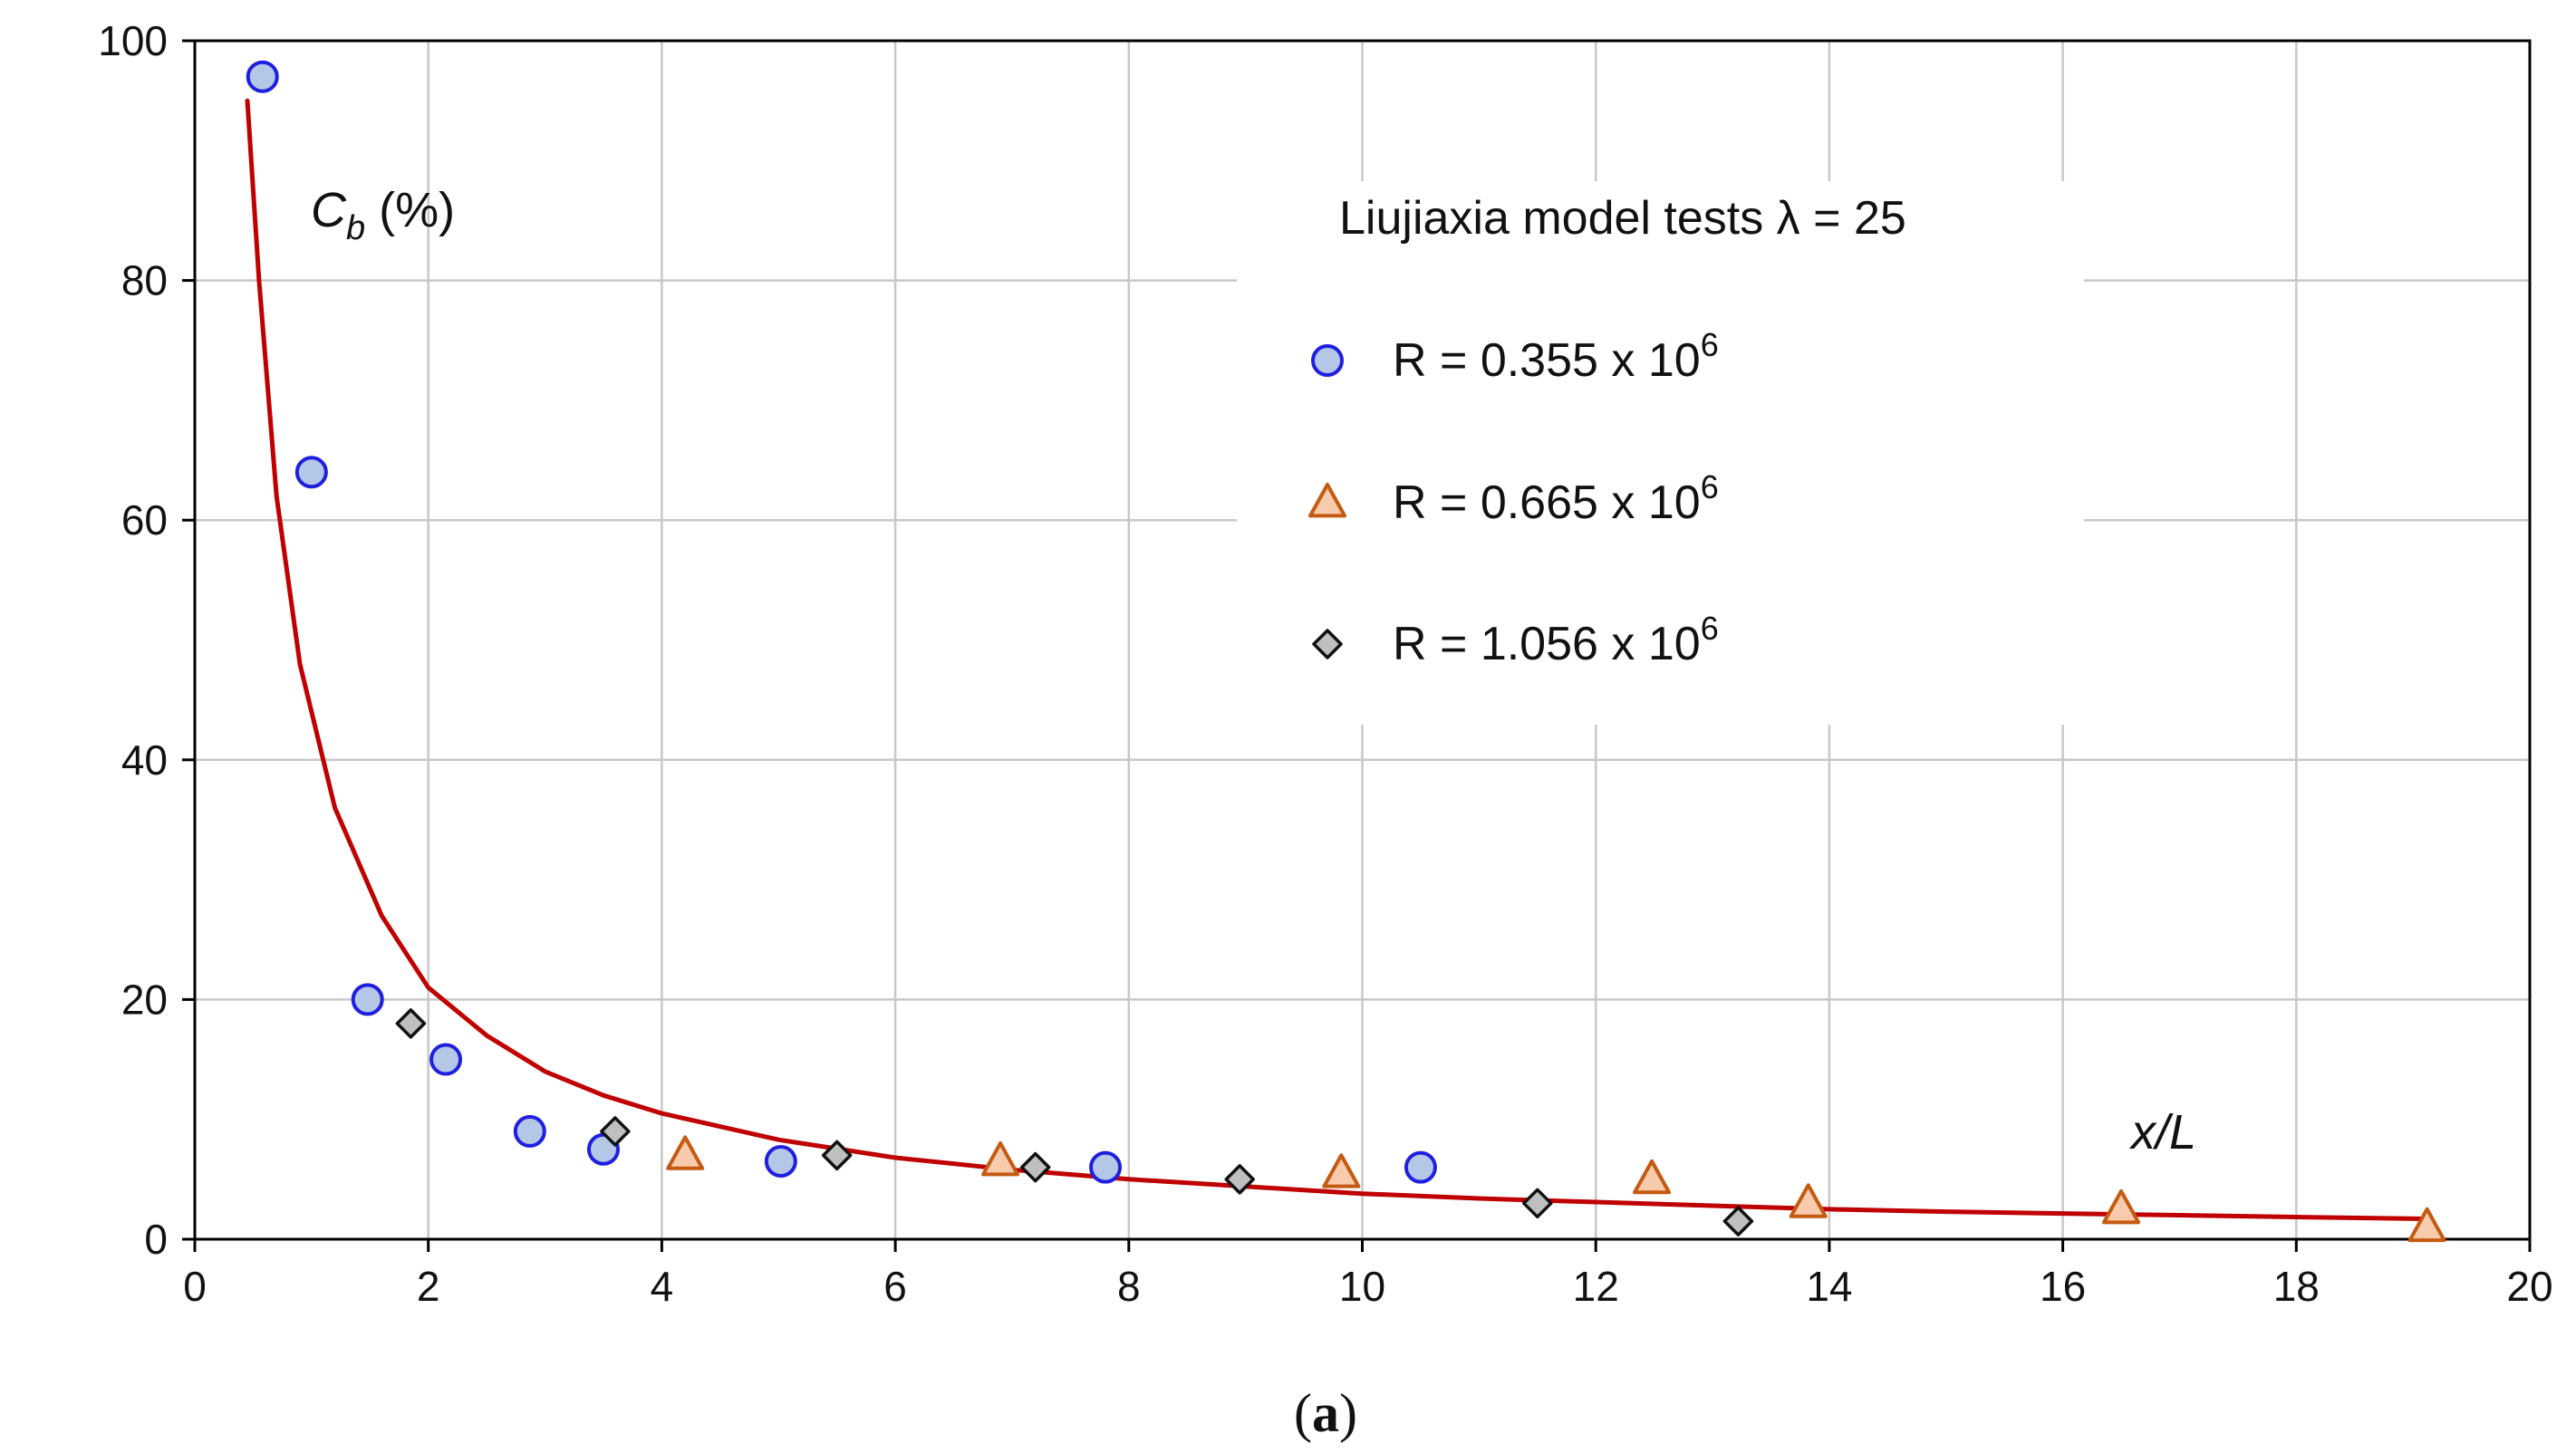 The width and height of the screenshot is (2576, 1453). Describe the element at coordinates (1710, 486) in the screenshot. I see `legend-entry-1-exp: 6` at that location.